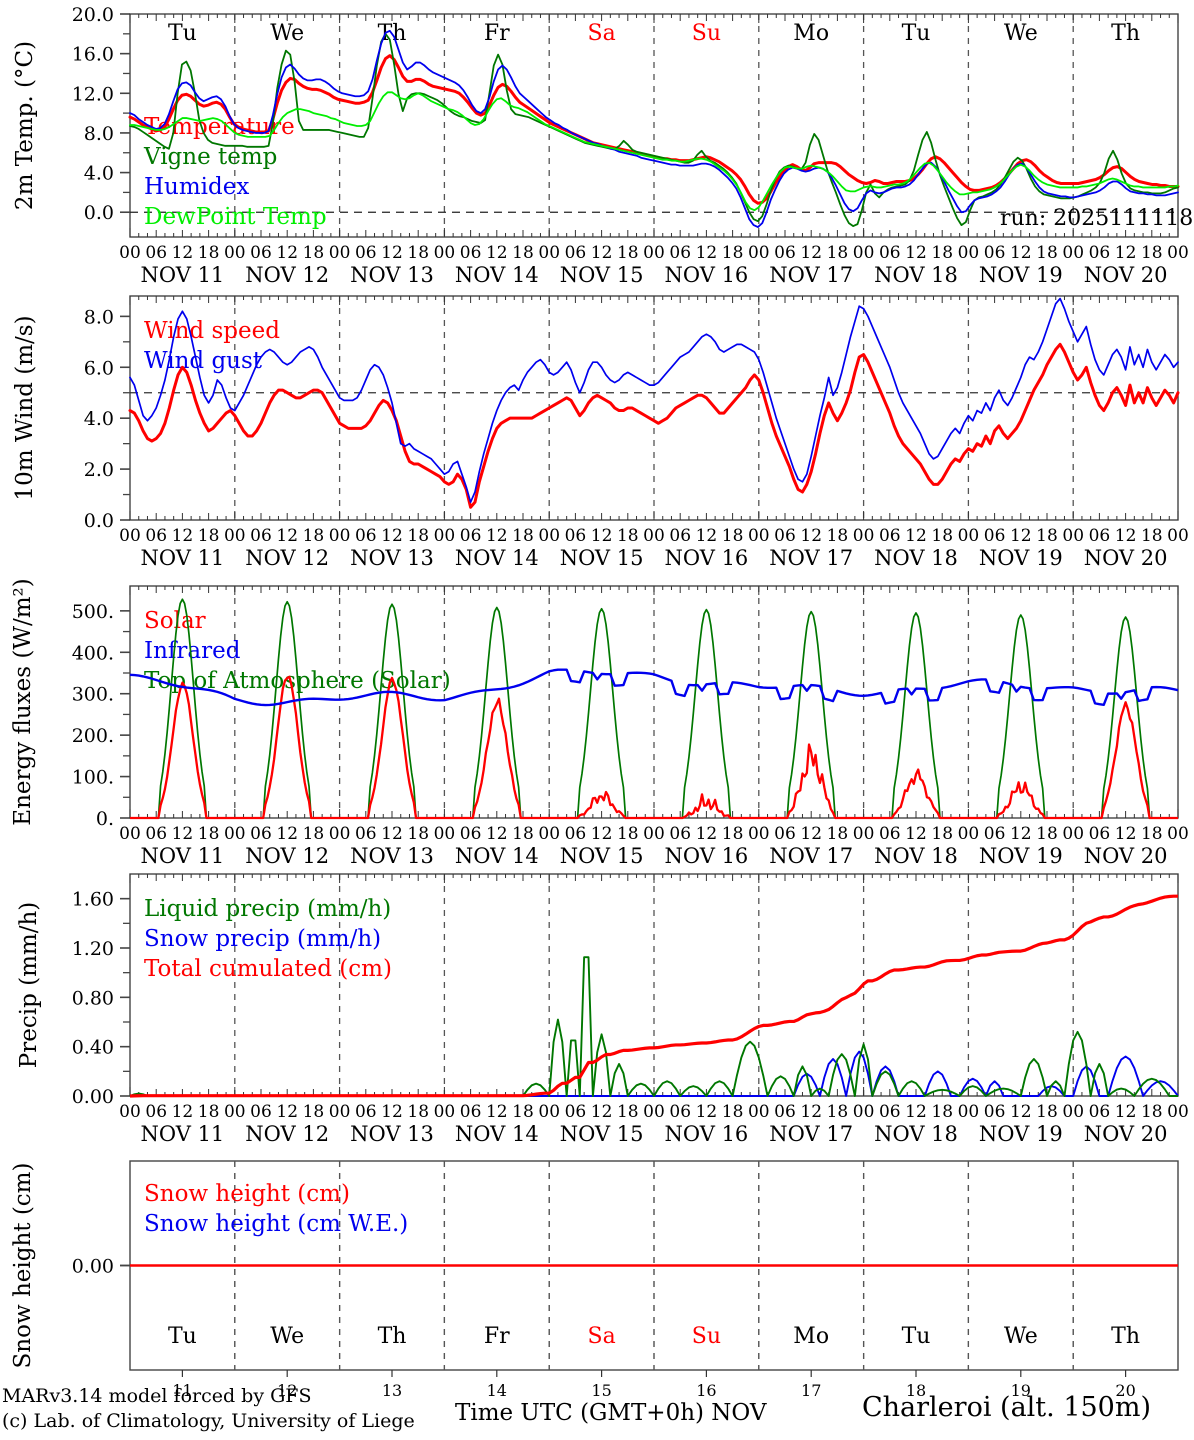  I want to click on hour-label-wind-0-2: 12, so click(183, 536).